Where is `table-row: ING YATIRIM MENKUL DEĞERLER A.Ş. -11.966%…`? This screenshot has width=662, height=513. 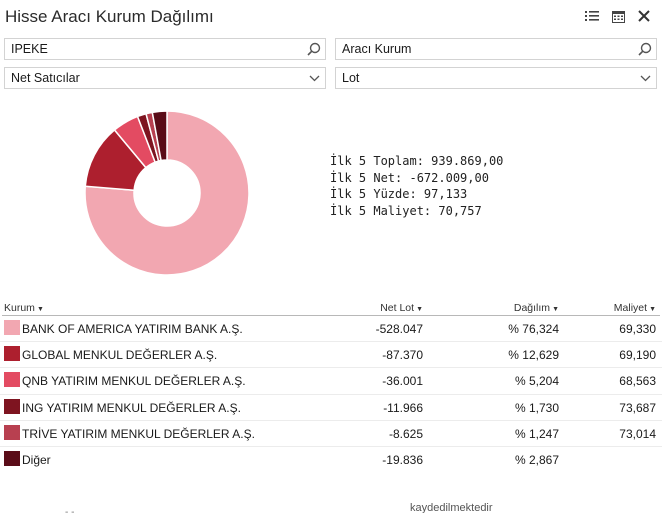 table-row: ING YATIRIM MENKUL DEĞERLER A.Ş. -11.966%… is located at coordinates (331, 408).